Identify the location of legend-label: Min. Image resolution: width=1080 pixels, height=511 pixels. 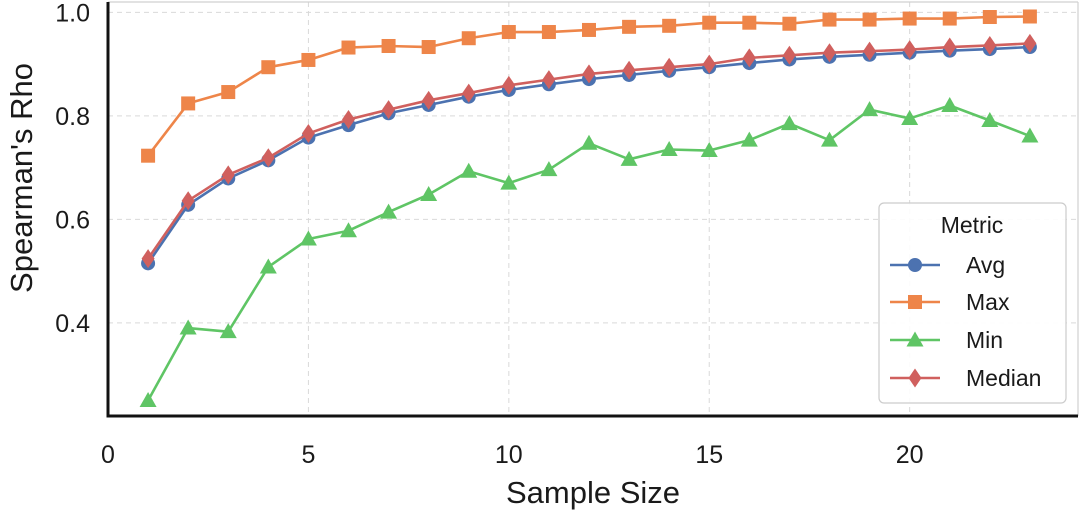
(984, 340).